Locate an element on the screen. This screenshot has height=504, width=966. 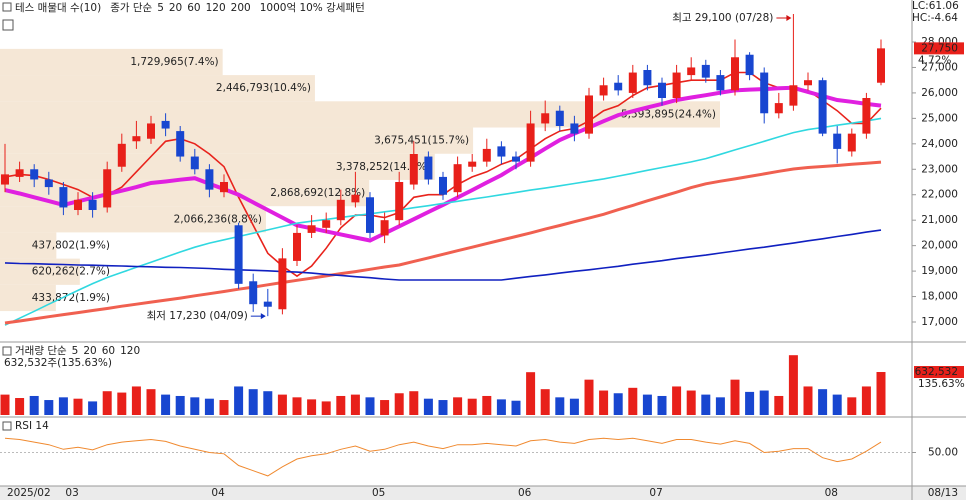
lc-label: LC:61.06 is located at coordinates (935, 6).